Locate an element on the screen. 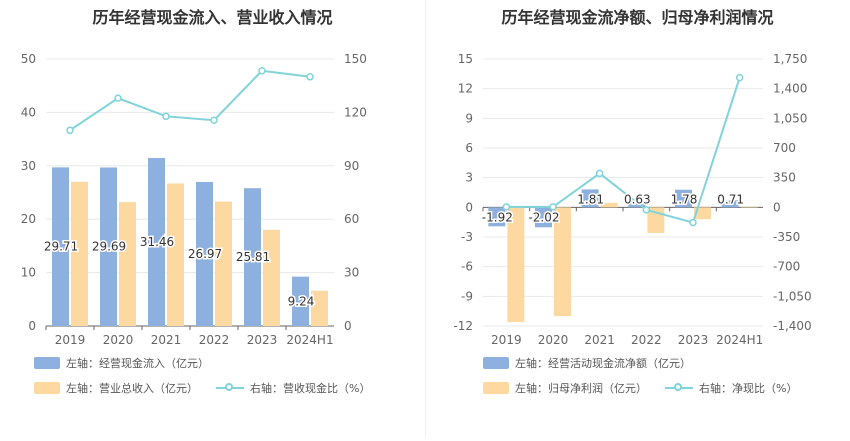 The image size is (850, 441). data-label: 26.97 is located at coordinates (205, 254).